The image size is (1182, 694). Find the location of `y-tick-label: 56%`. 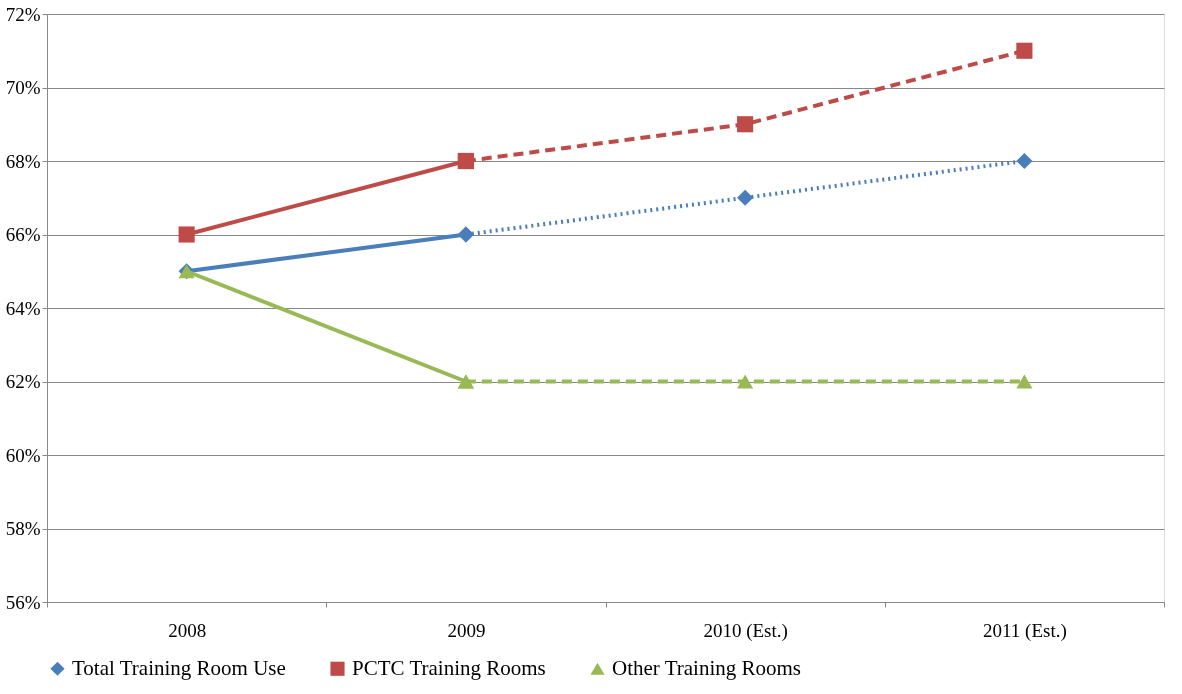

y-tick-label: 56% is located at coordinates (23, 602).